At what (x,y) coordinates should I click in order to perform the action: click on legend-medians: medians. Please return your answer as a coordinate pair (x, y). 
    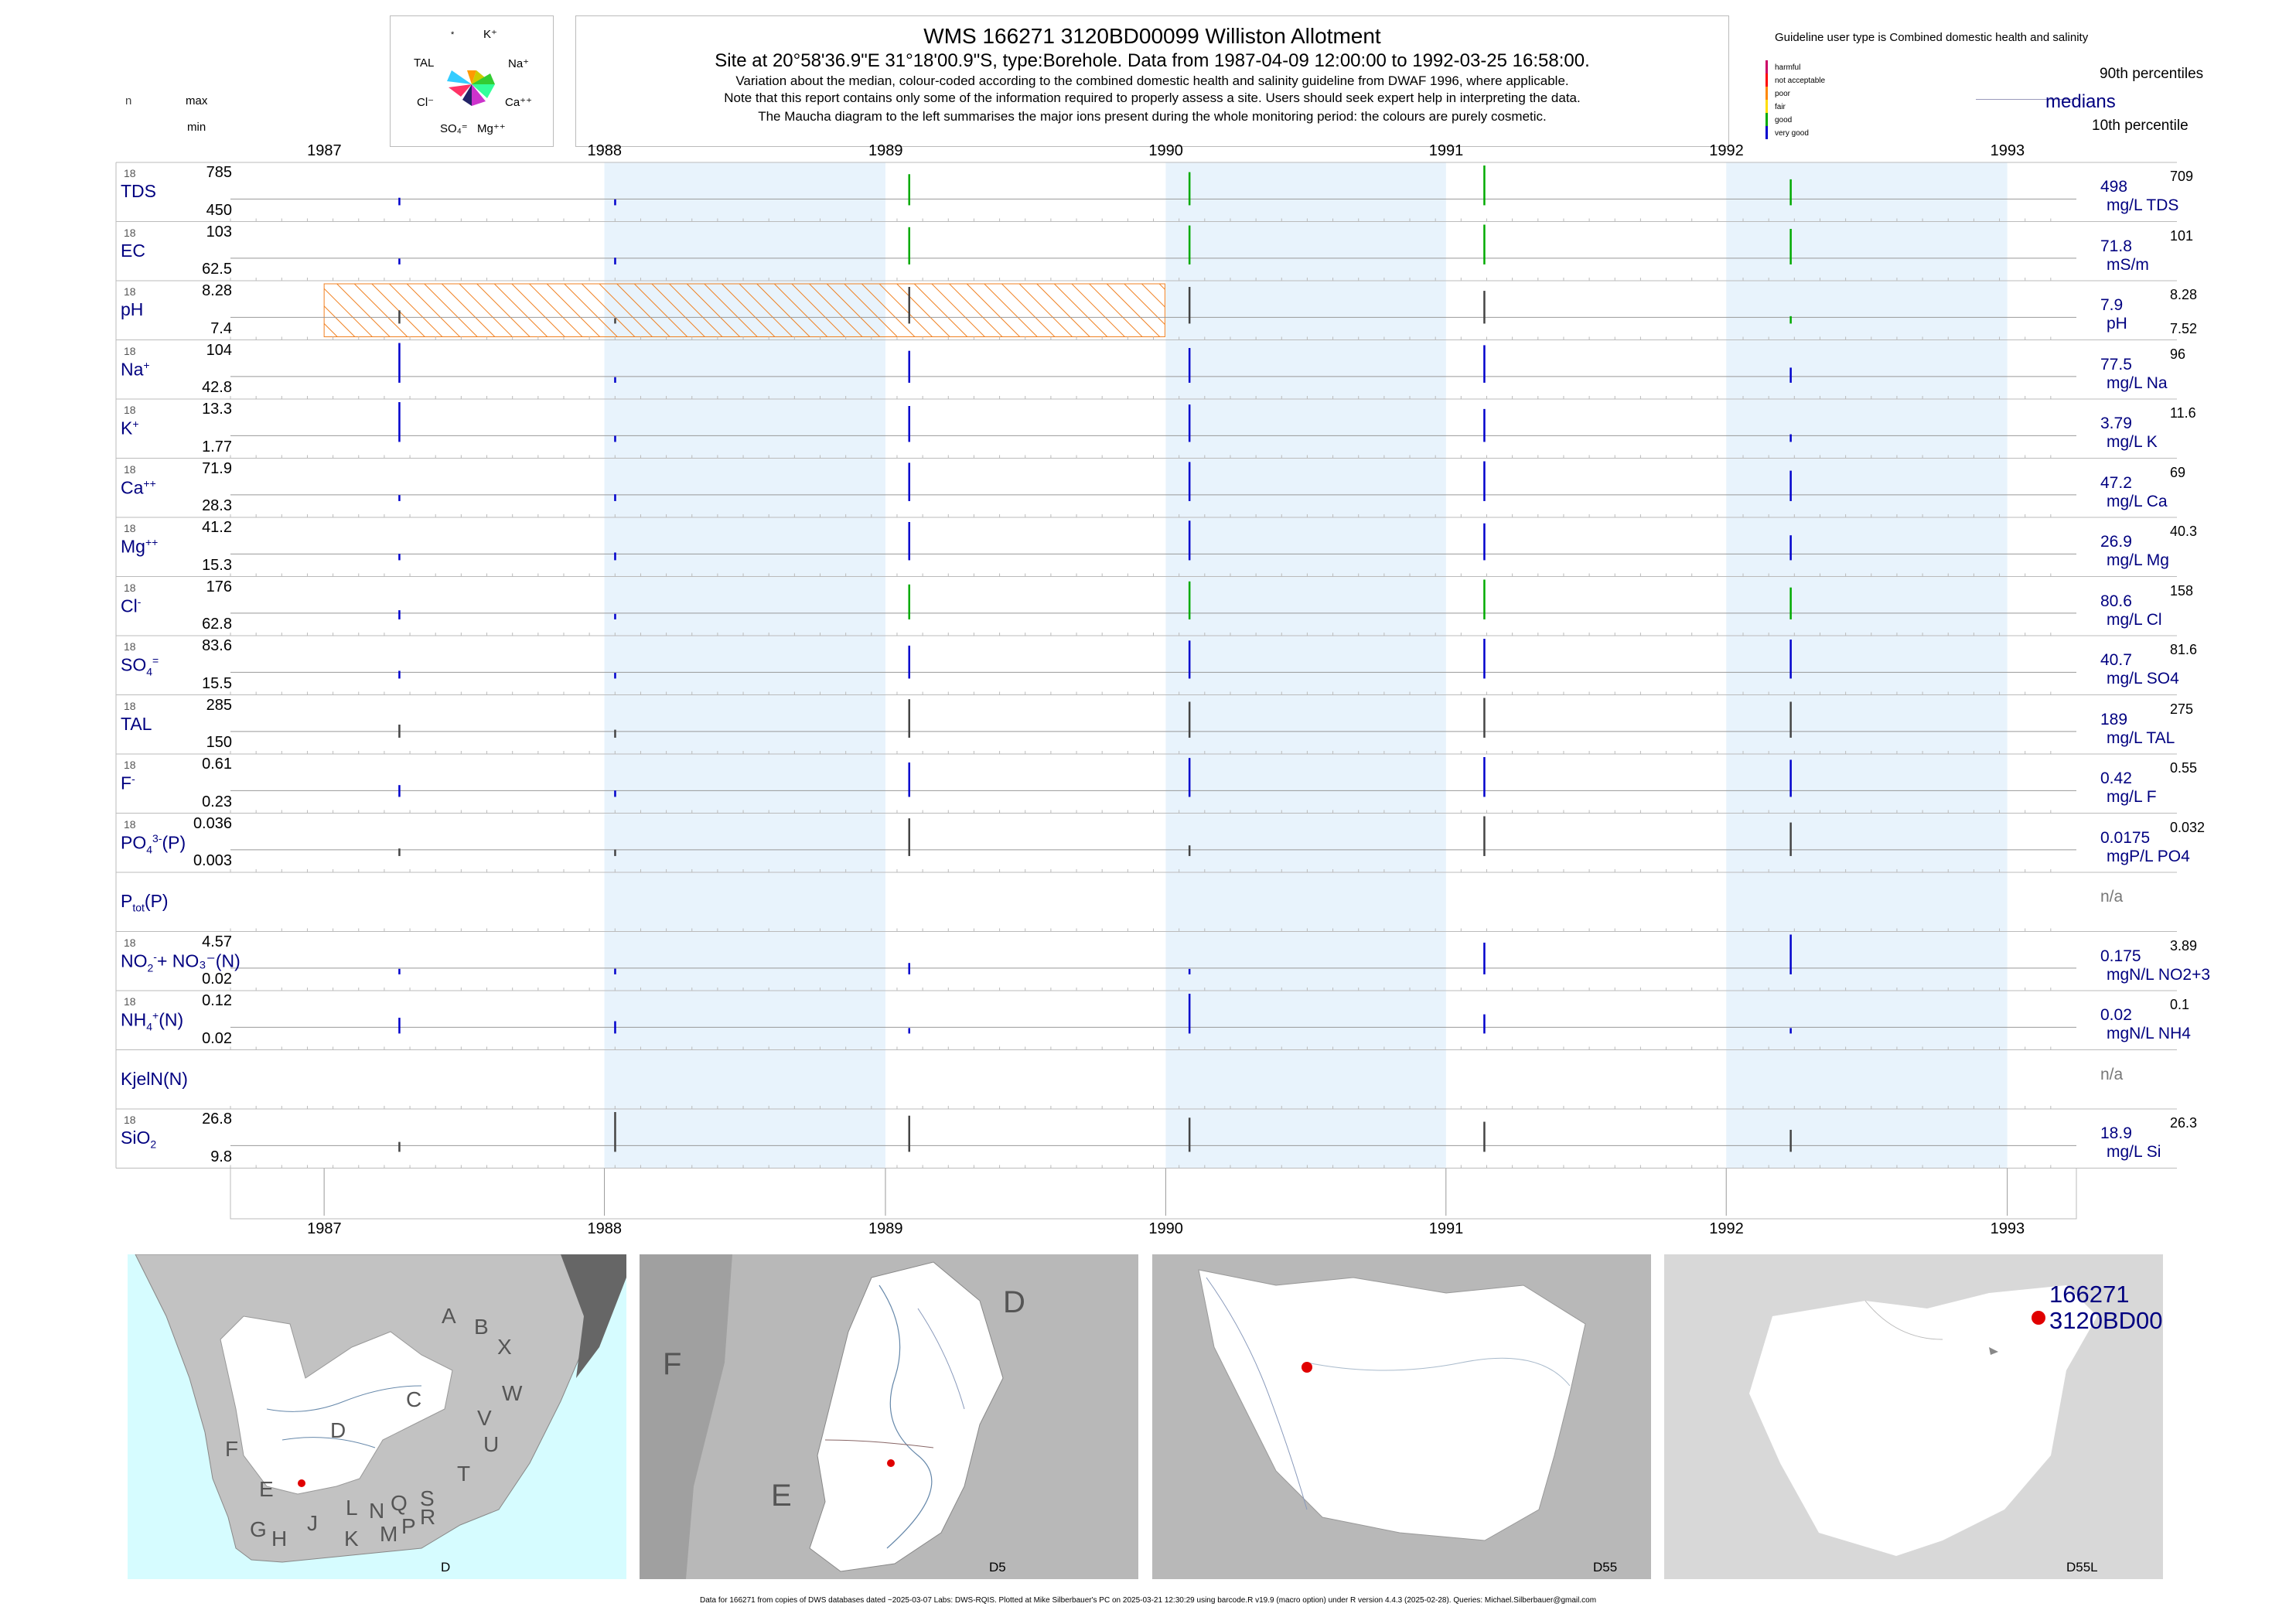
    Looking at the image, I should click on (2080, 101).